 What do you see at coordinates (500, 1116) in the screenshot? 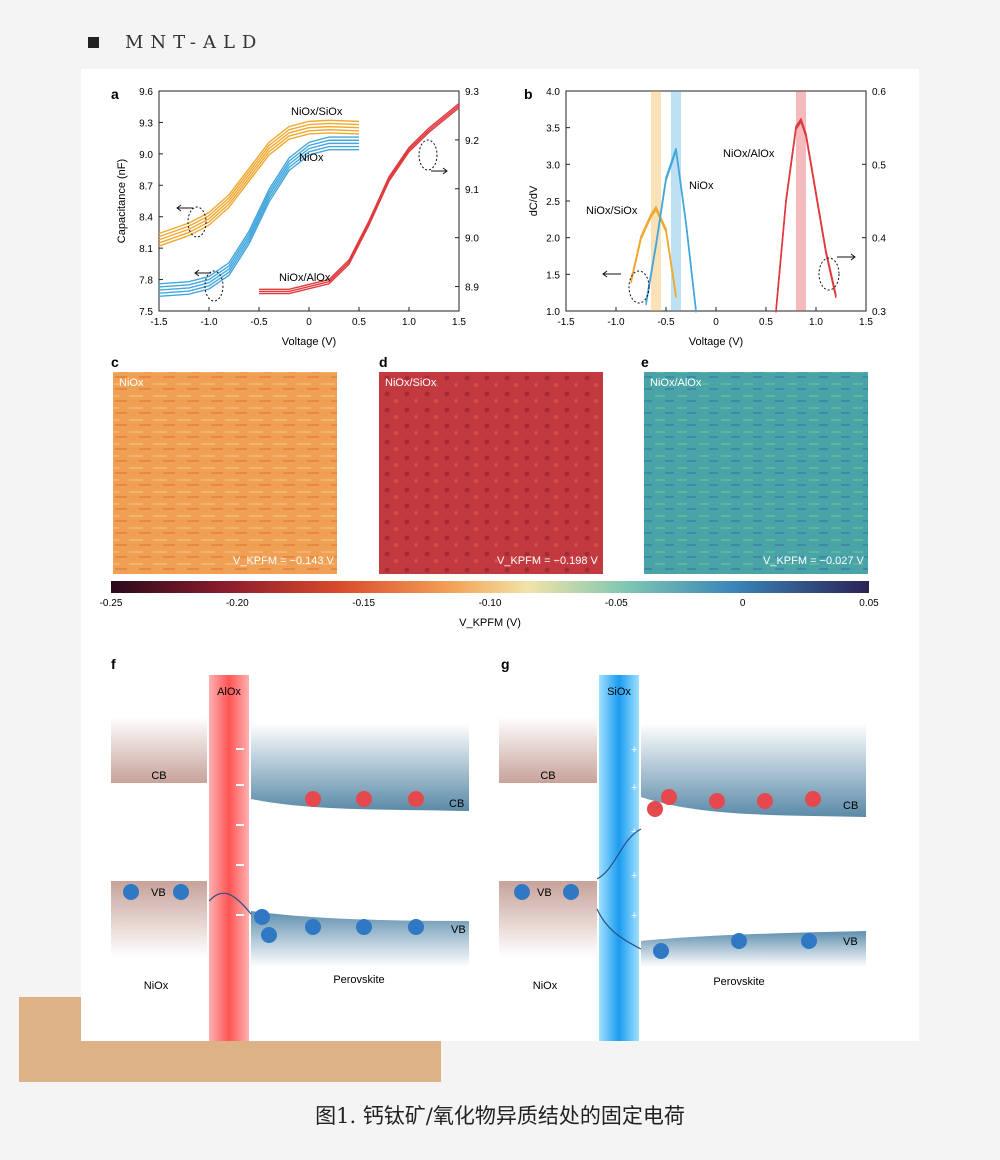
I see `figure-caption: 图1. 钙钛矿/氧化物异质结处的固定电荷` at bounding box center [500, 1116].